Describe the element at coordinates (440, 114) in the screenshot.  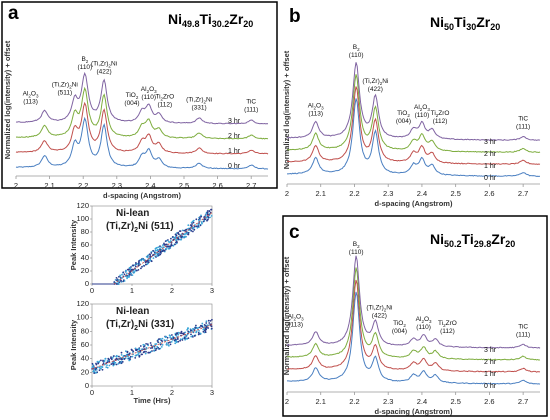
I see `b-peak-5-phase: Ti2ZrO` at that location.